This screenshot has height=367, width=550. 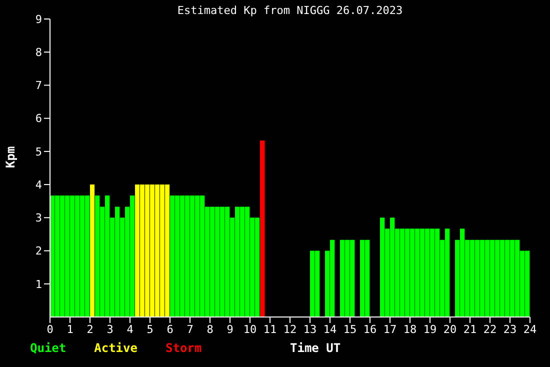 What do you see at coordinates (38, 85) in the screenshot?
I see `y-tick-label: 7` at bounding box center [38, 85].